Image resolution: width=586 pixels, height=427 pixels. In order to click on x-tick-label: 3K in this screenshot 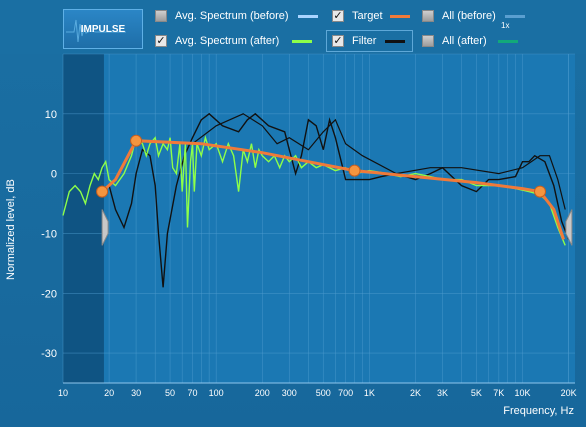, I will do `click(442, 393)`.